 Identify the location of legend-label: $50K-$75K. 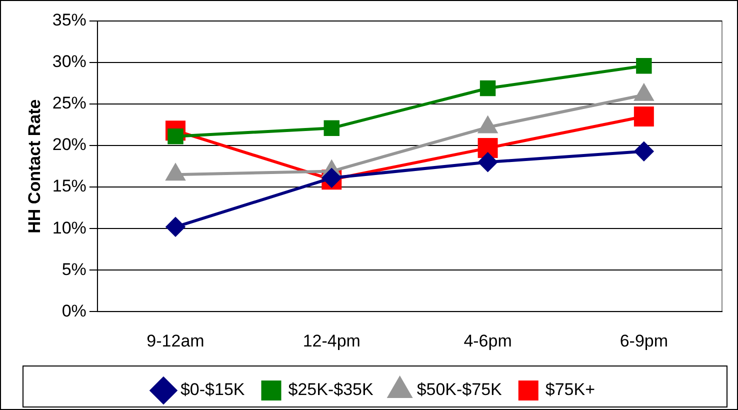
(459, 390).